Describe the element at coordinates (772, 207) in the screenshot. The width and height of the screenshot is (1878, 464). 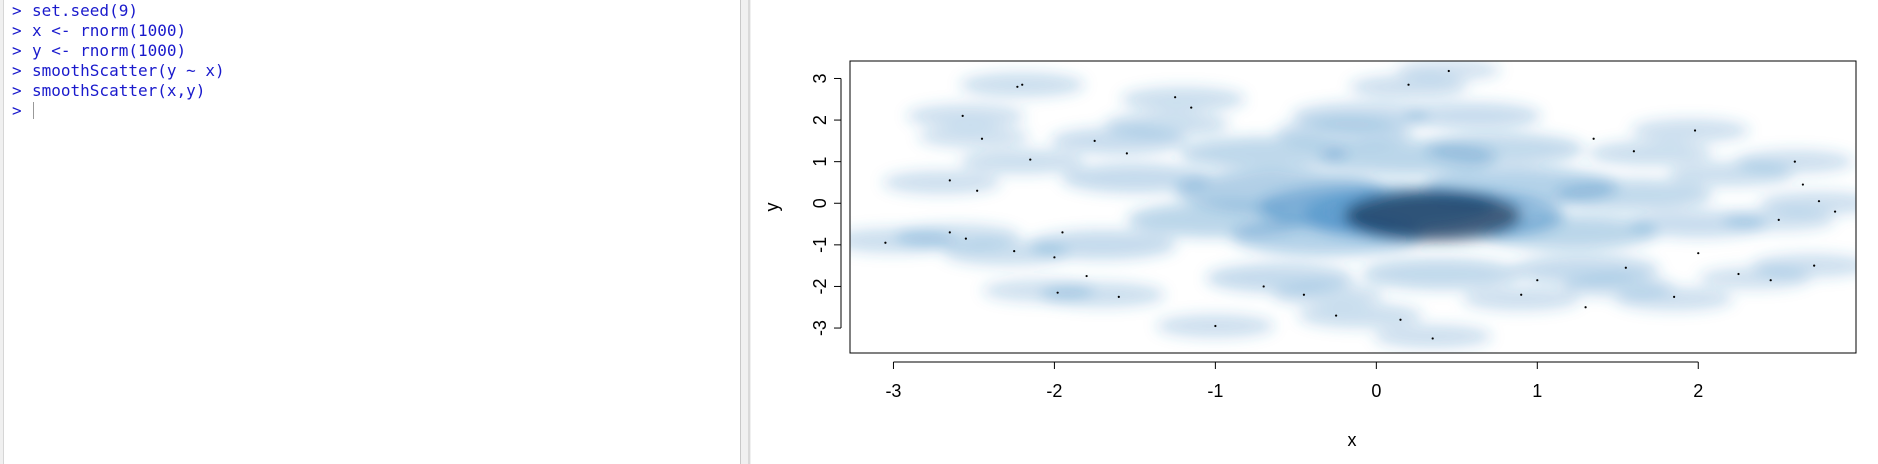
I see `y-axis-label: y` at that location.